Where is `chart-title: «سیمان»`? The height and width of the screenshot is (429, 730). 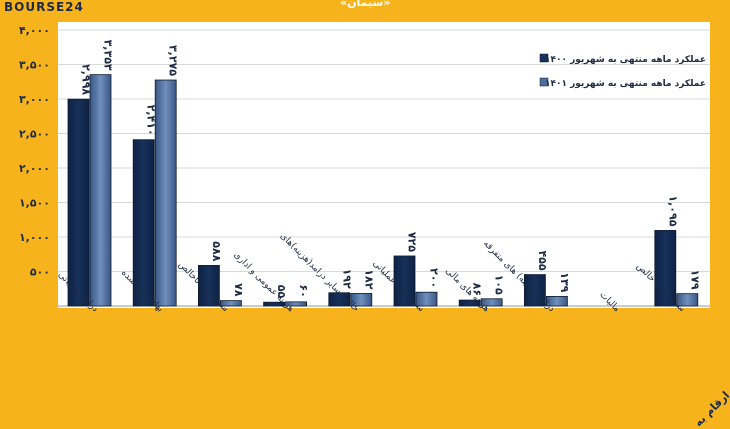 chart-title: «سیمان» is located at coordinates (365, 4).